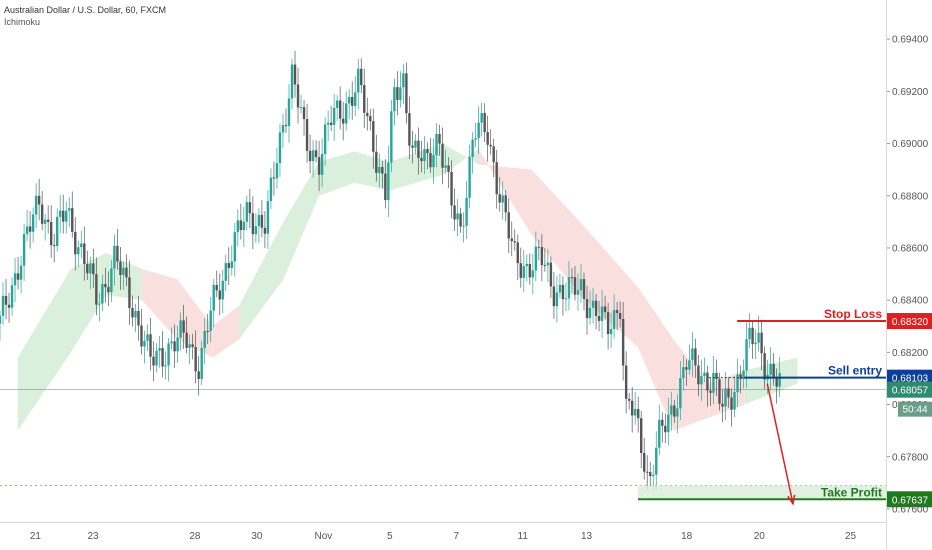 This screenshot has width=932, height=550. What do you see at coordinates (523, 536) in the screenshot?
I see `x-axis-tick-label: 11` at bounding box center [523, 536].